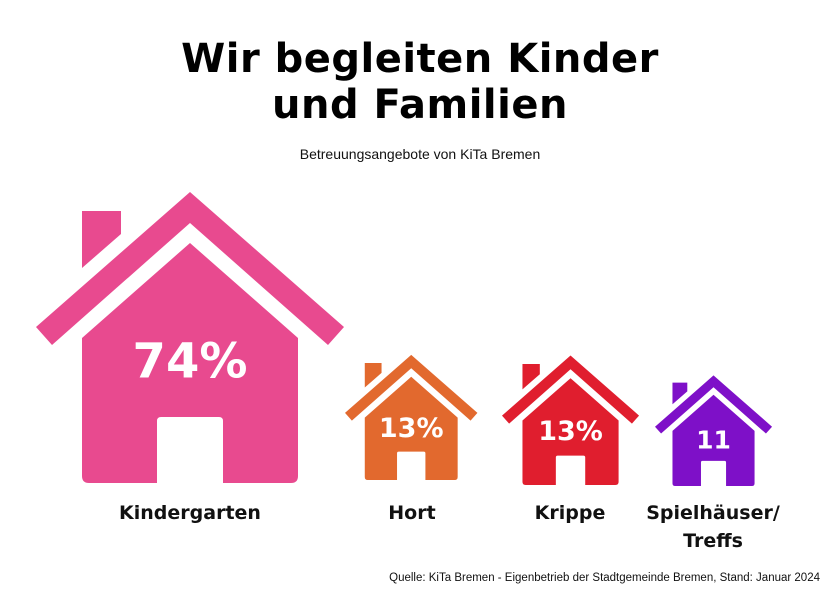  I want to click on category-label-line: Spielhäuser/, so click(713, 513).